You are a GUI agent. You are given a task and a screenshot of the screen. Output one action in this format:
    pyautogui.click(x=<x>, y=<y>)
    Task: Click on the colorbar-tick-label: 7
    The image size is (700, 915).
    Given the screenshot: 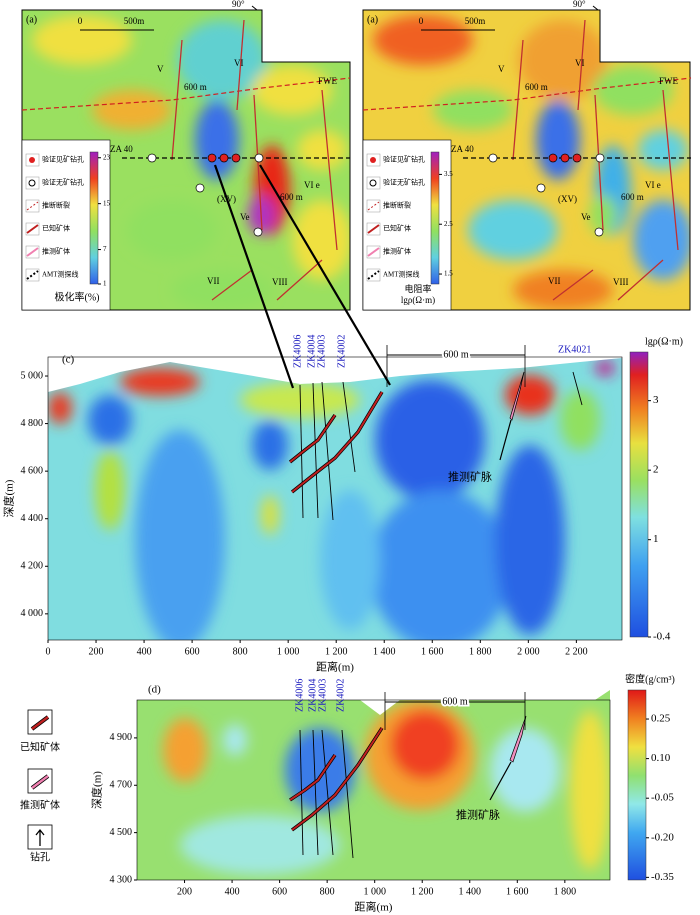 What is the action you would take?
    pyautogui.click(x=105, y=249)
    